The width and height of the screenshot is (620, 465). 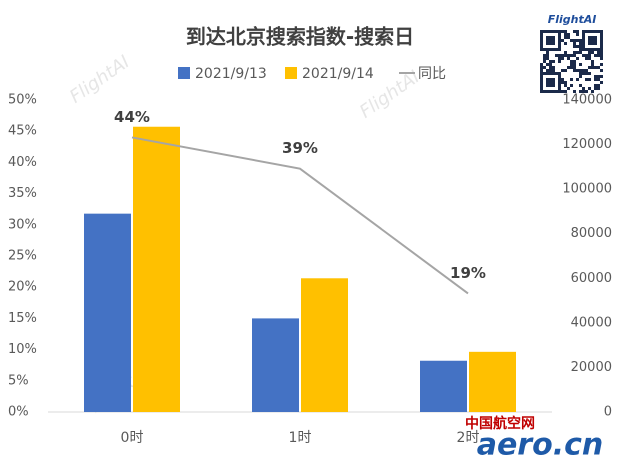 I want to click on y-tick-label: 45%, so click(x=22, y=131).